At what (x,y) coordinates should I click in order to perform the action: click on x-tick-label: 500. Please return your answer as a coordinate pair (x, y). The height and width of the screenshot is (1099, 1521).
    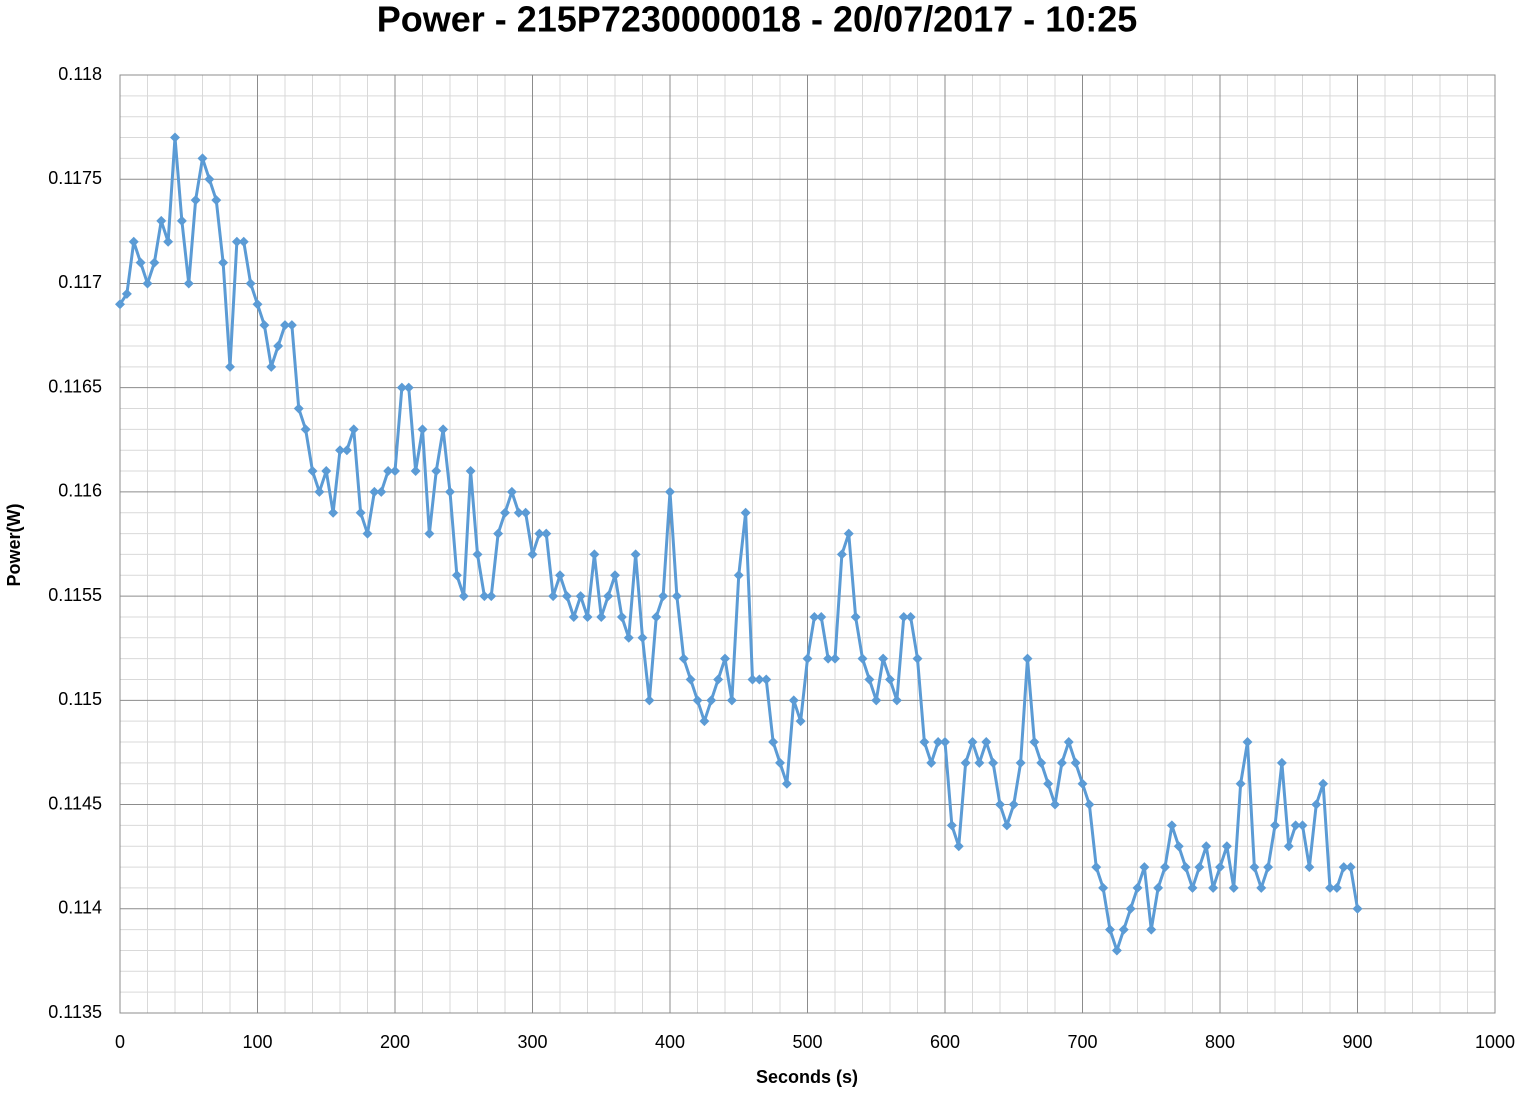
    Looking at the image, I should click on (807, 1042).